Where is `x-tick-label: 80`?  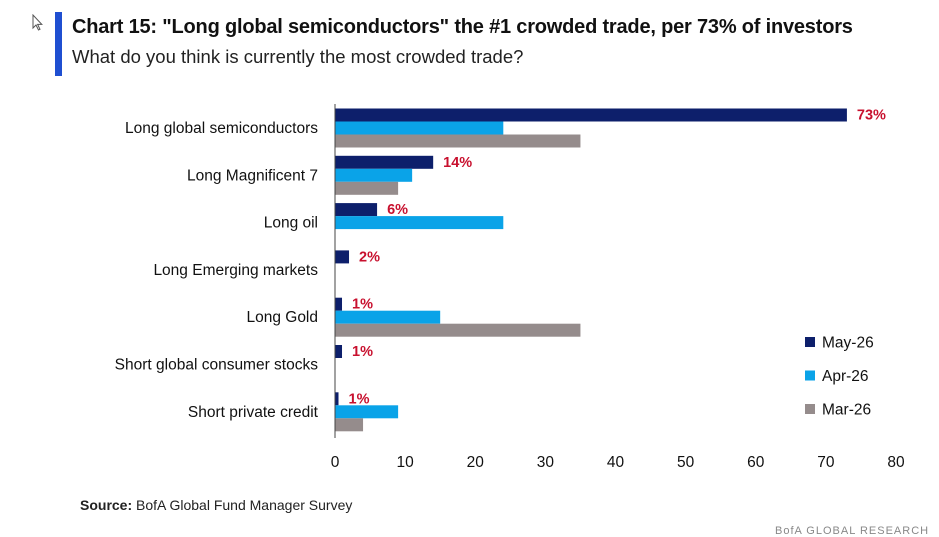
x-tick-label: 80 is located at coordinates (896, 462).